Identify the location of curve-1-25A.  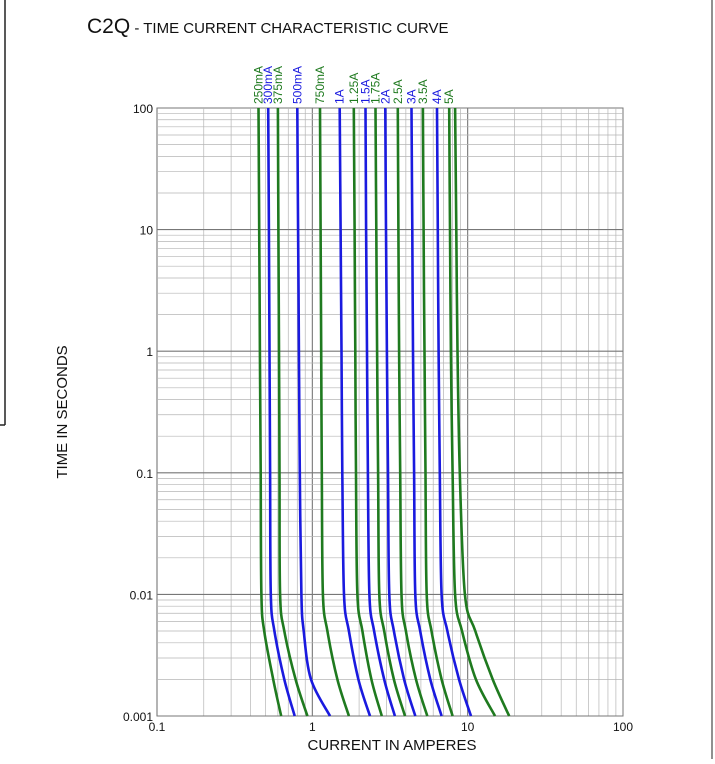
(368, 412).